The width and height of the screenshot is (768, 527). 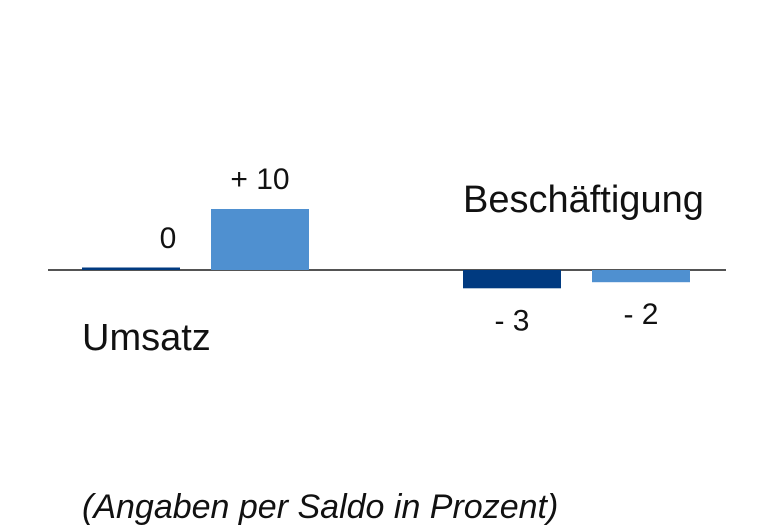 What do you see at coordinates (320, 507) in the screenshot?
I see `footnote: (Angaben per Saldo in Prozent)` at bounding box center [320, 507].